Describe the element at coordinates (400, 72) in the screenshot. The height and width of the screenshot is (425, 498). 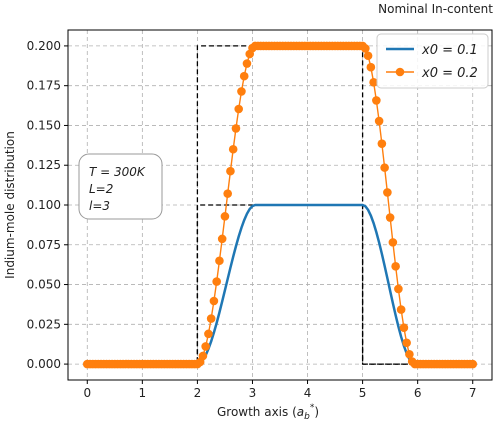
I see `legend-marker-x0-0.2` at that location.